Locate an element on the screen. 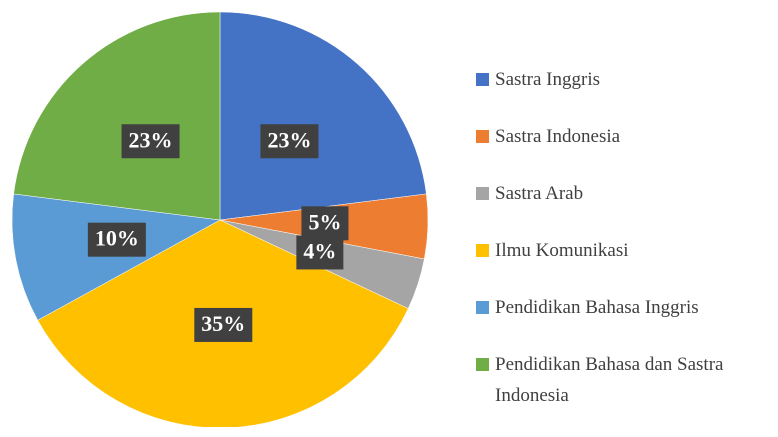 Image resolution: width=778 pixels, height=437 pixels. legend-label: Sastra Arab is located at coordinates (539, 193).